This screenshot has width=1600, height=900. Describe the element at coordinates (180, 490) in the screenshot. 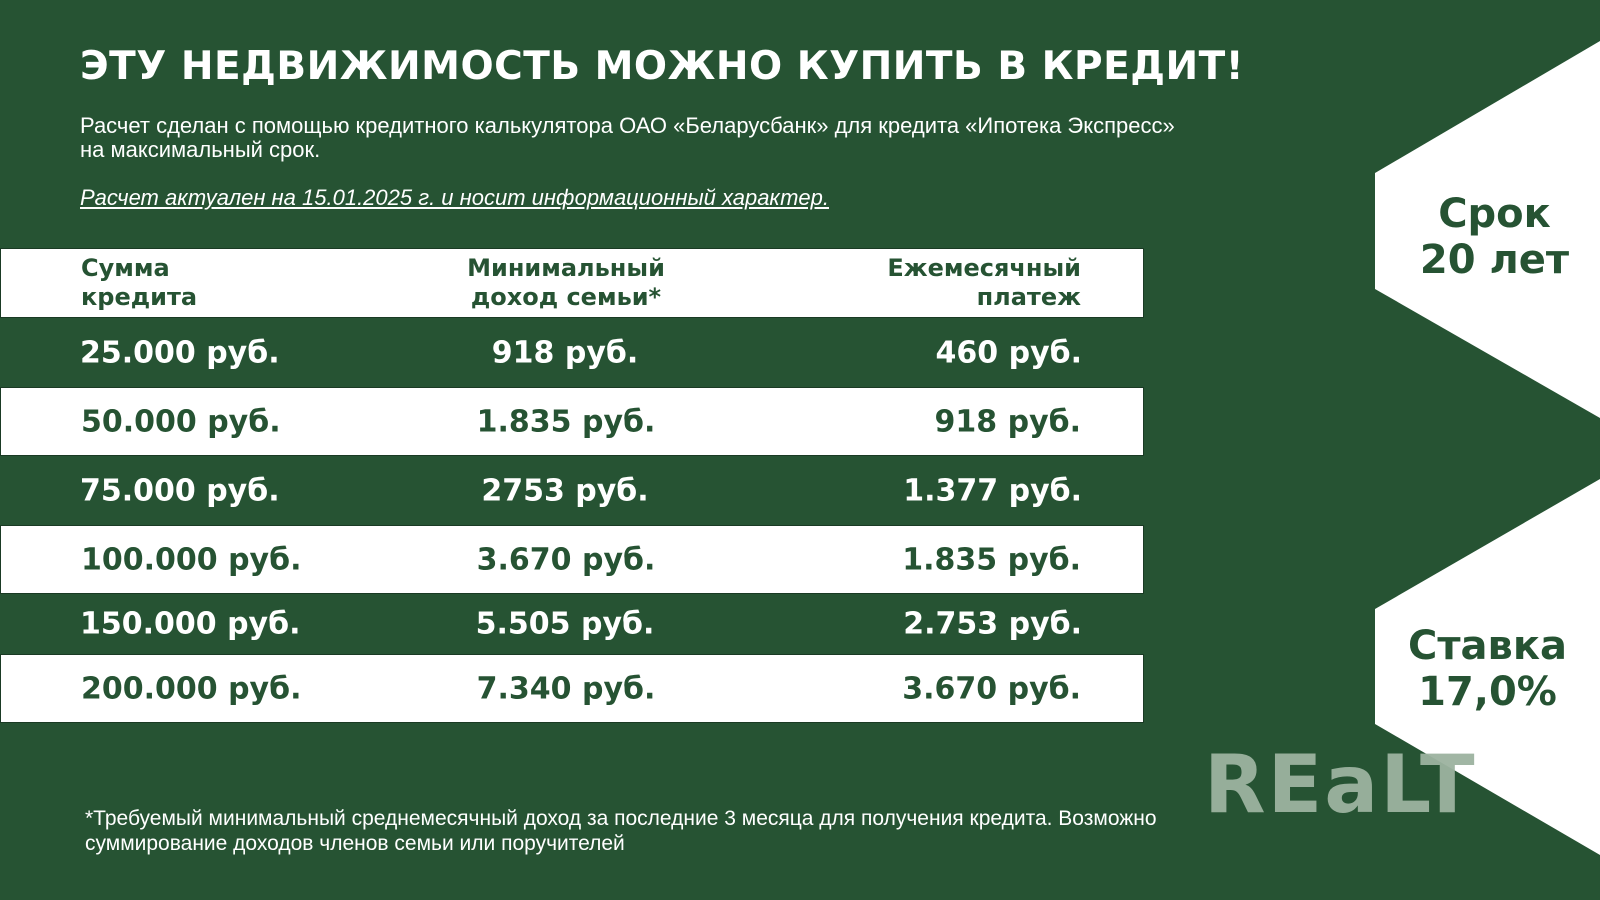

I see `amount-cell: 75.000 руб.` at that location.